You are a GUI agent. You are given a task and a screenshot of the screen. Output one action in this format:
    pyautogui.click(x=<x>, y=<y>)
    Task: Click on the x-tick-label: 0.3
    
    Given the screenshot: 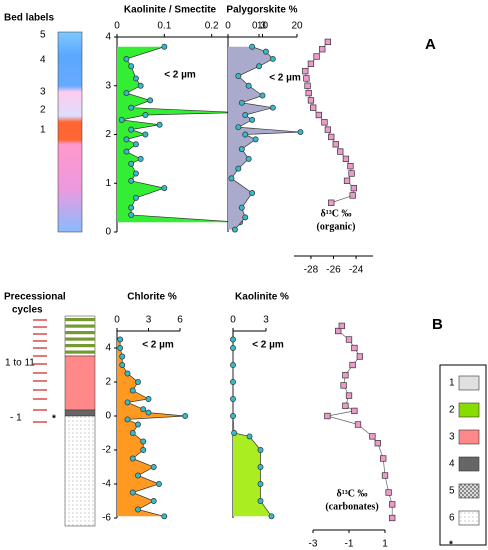 What is the action you would take?
    pyautogui.click(x=259, y=26)
    